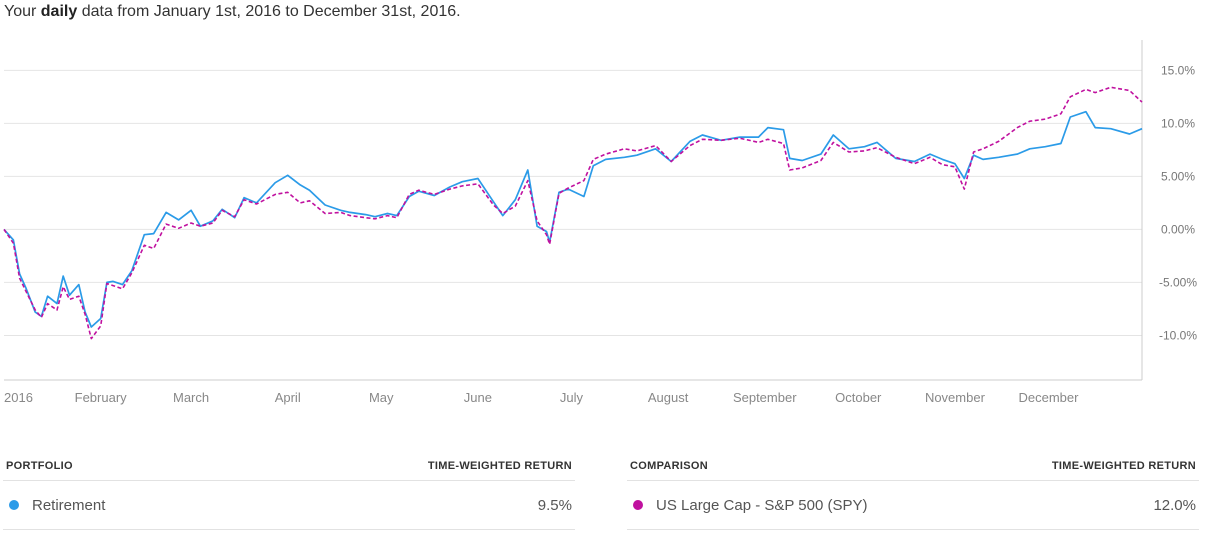  Describe the element at coordinates (18, 397) in the screenshot. I see `x-tick-label: 2016` at that location.